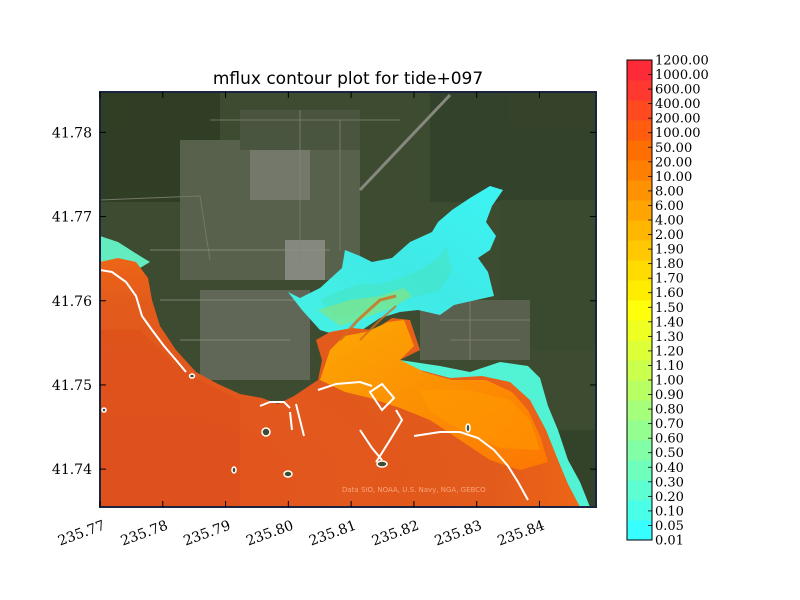  Describe the element at coordinates (669, 381) in the screenshot. I see `colorbar-label: 1.00` at that location.